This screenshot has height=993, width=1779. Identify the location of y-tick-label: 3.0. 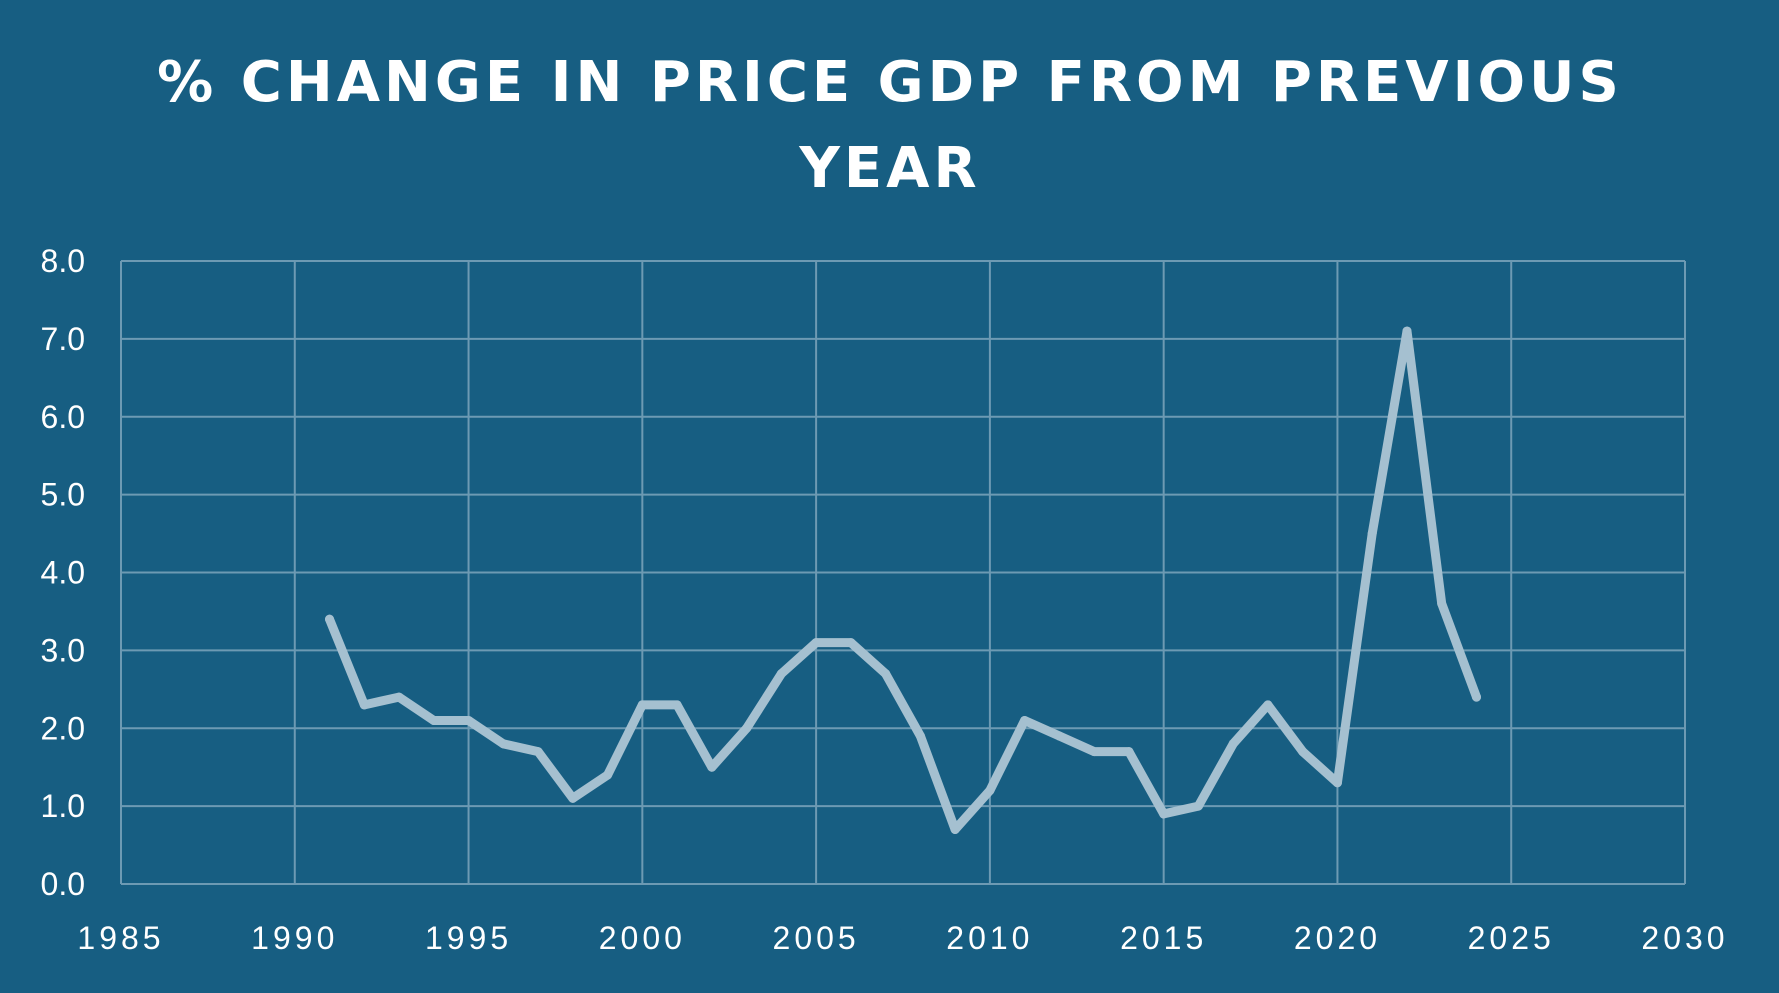
(63, 650).